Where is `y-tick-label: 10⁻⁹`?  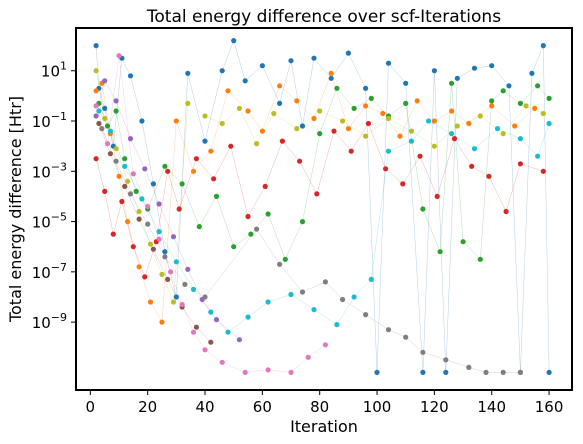
y-tick-label: 10⁻⁹ is located at coordinates (49, 321).